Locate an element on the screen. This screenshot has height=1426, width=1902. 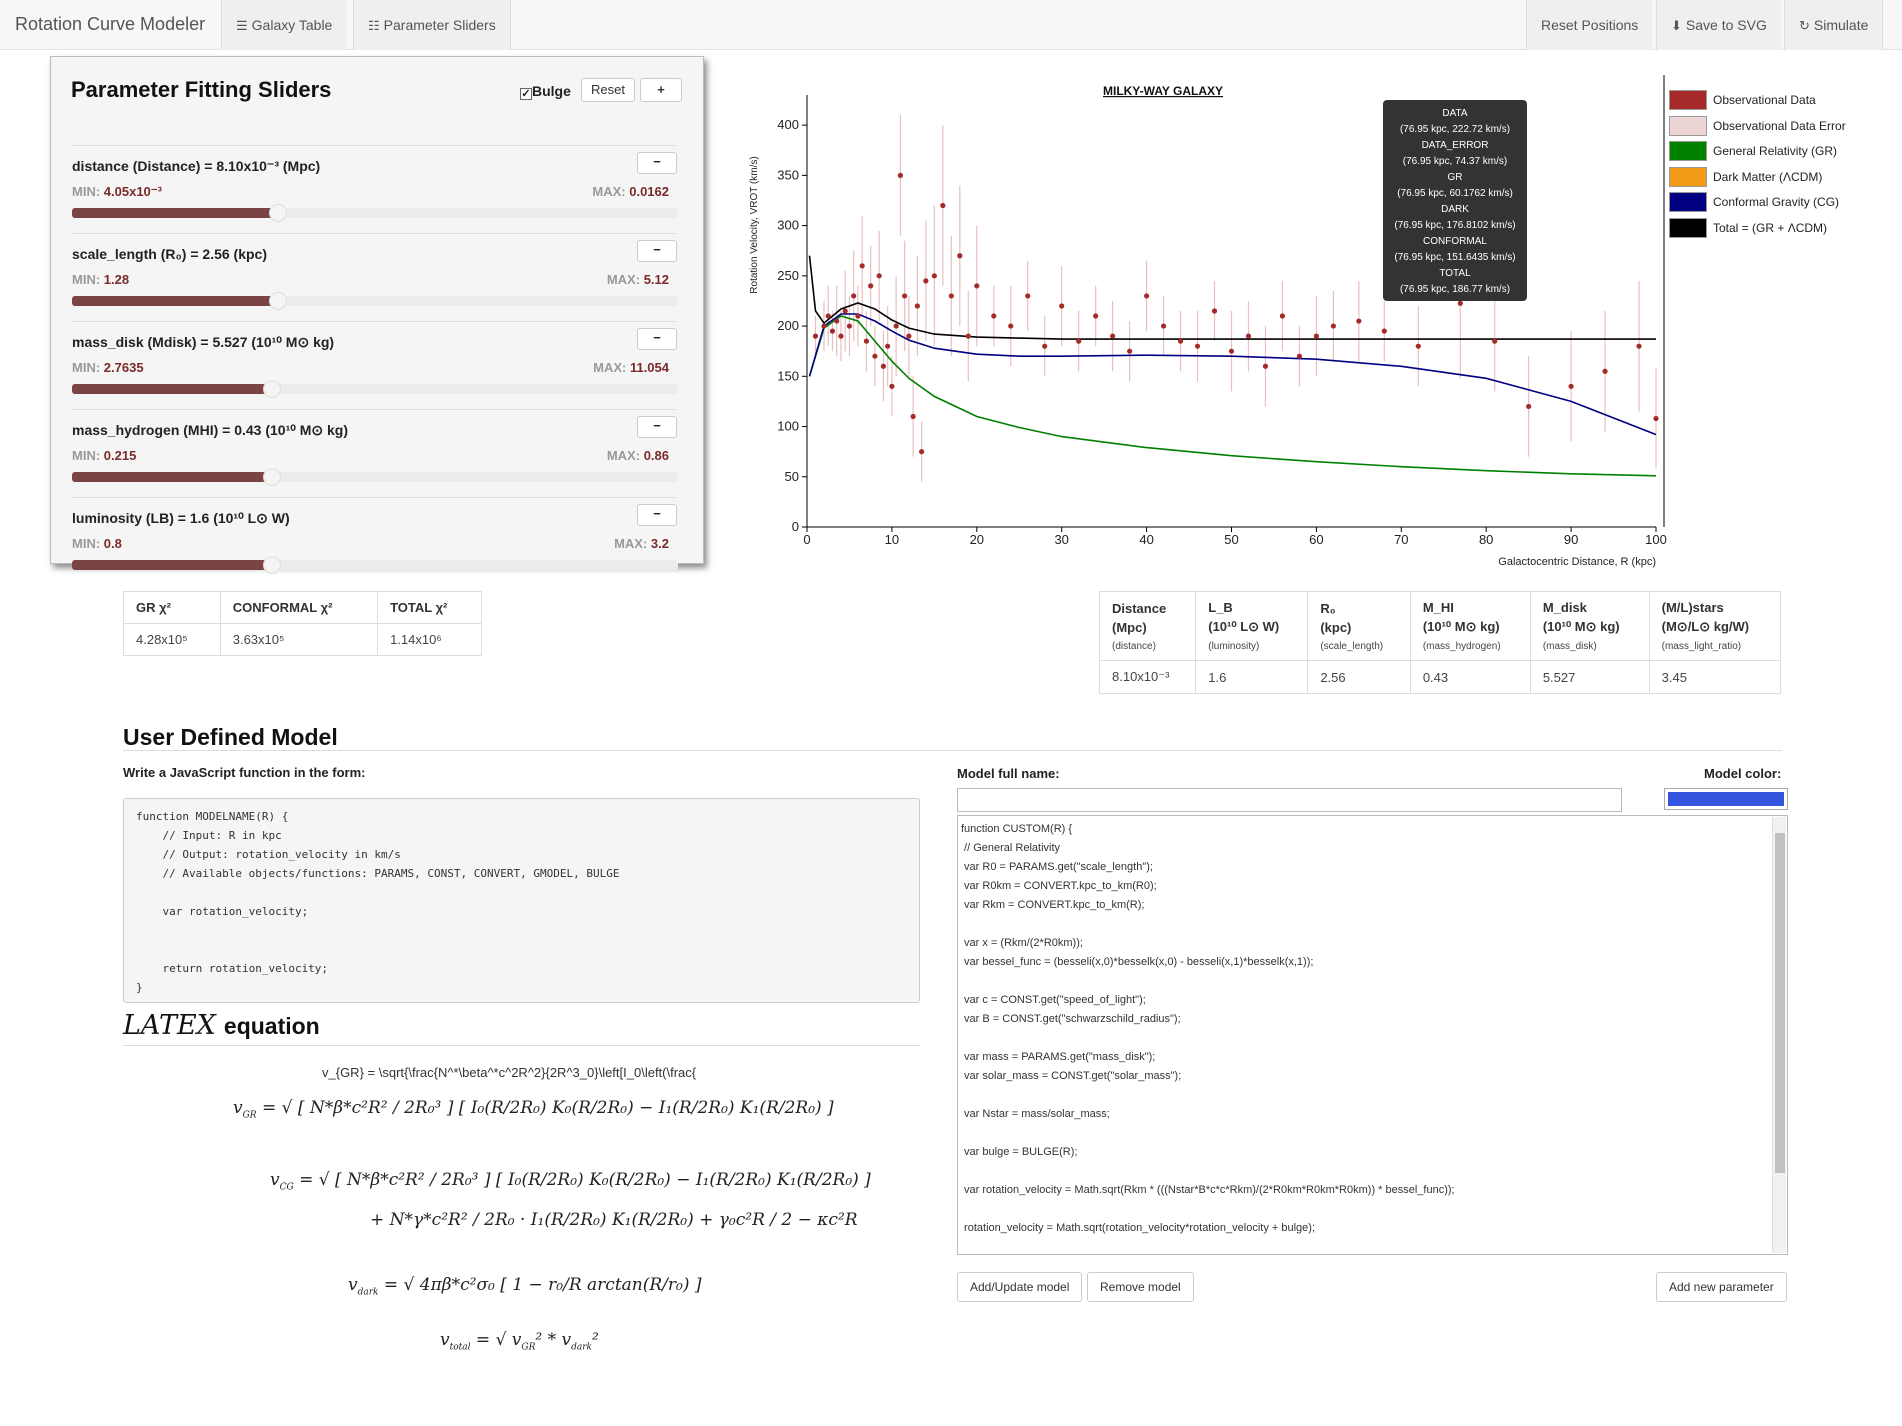
app-brand: Rotation Curve Modeler is located at coordinates (110, 24).